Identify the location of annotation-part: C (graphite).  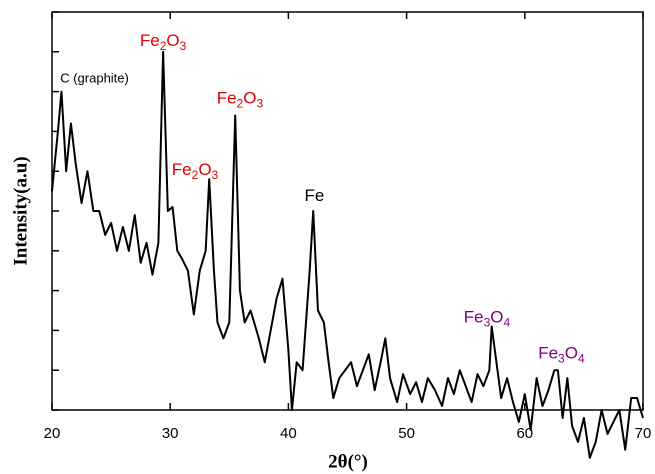
(94, 78).